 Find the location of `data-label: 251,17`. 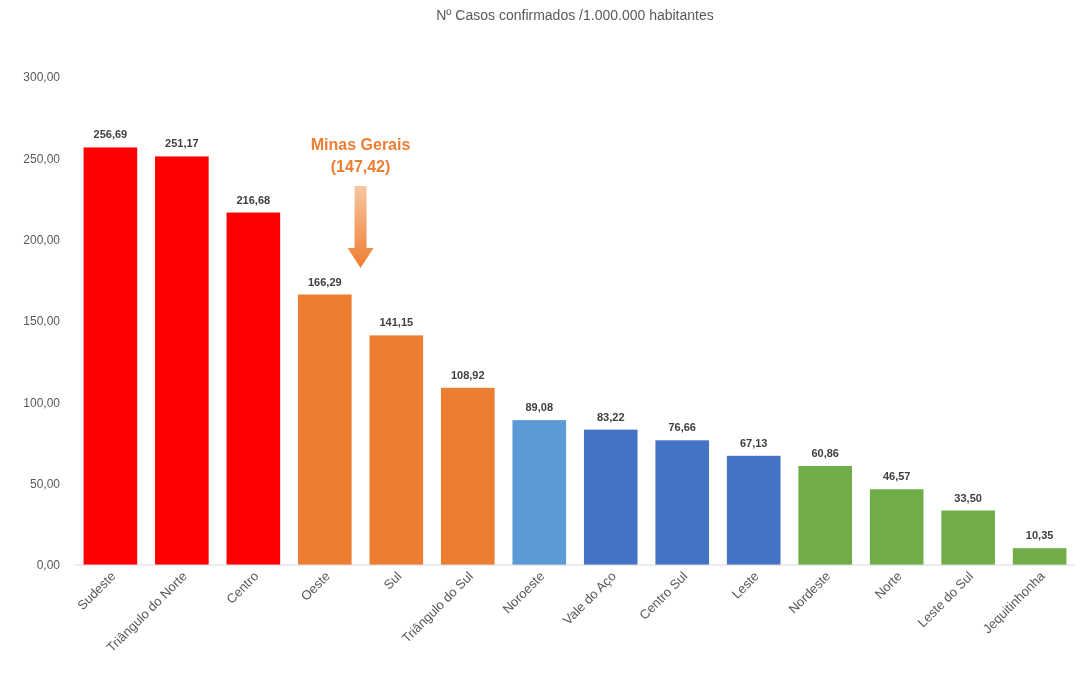

data-label: 251,17 is located at coordinates (182, 143).